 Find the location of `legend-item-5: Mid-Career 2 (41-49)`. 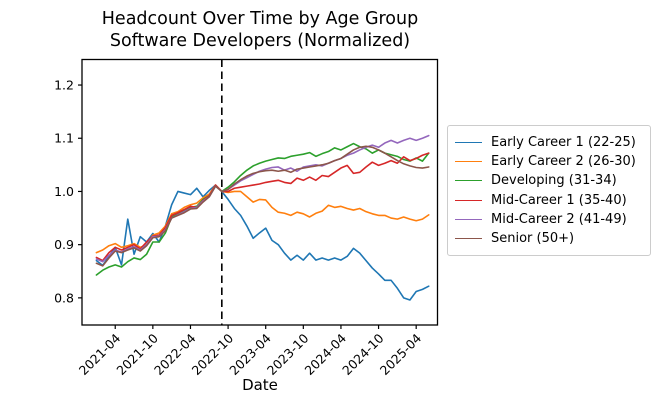

legend-item-5: Mid-Career 2 (41-49) is located at coordinates (550, 219).